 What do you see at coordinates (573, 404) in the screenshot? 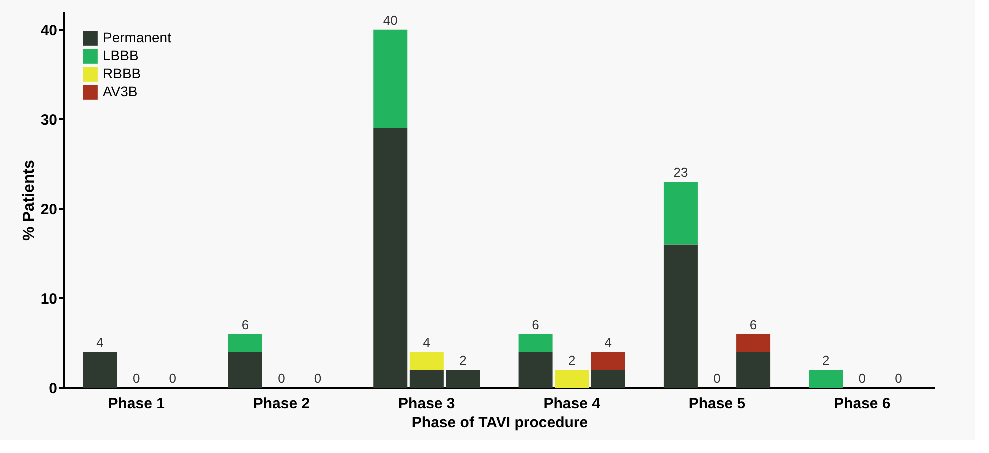
I see `x-tick-label: Phase 4` at bounding box center [573, 404].